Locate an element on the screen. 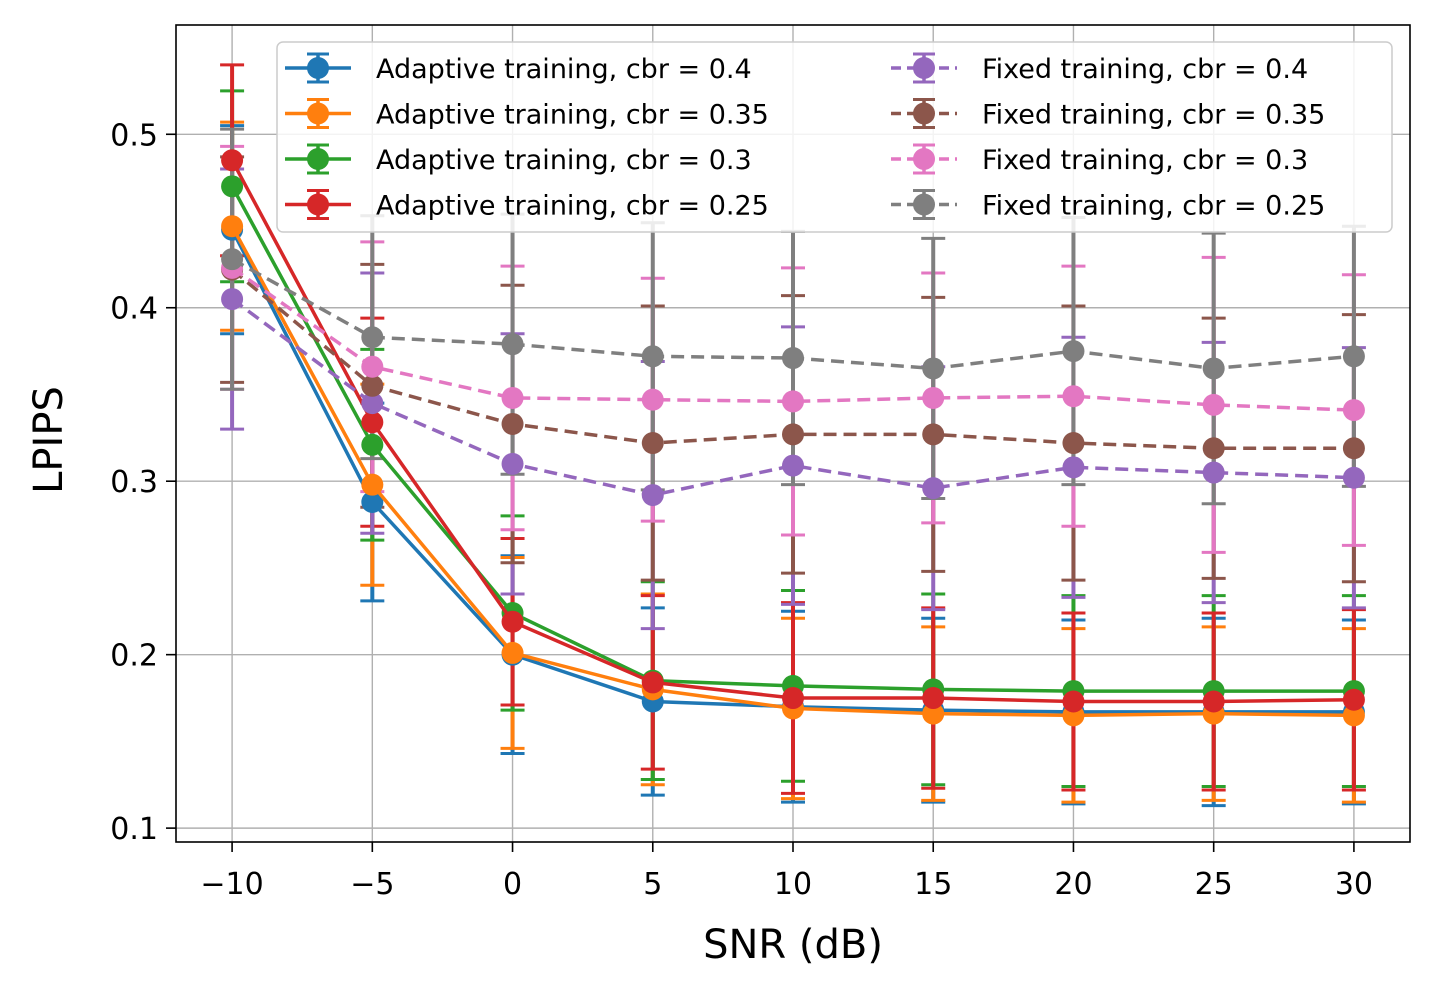 The width and height of the screenshot is (1435, 995). x-tick-label: 25 is located at coordinates (1214, 884).